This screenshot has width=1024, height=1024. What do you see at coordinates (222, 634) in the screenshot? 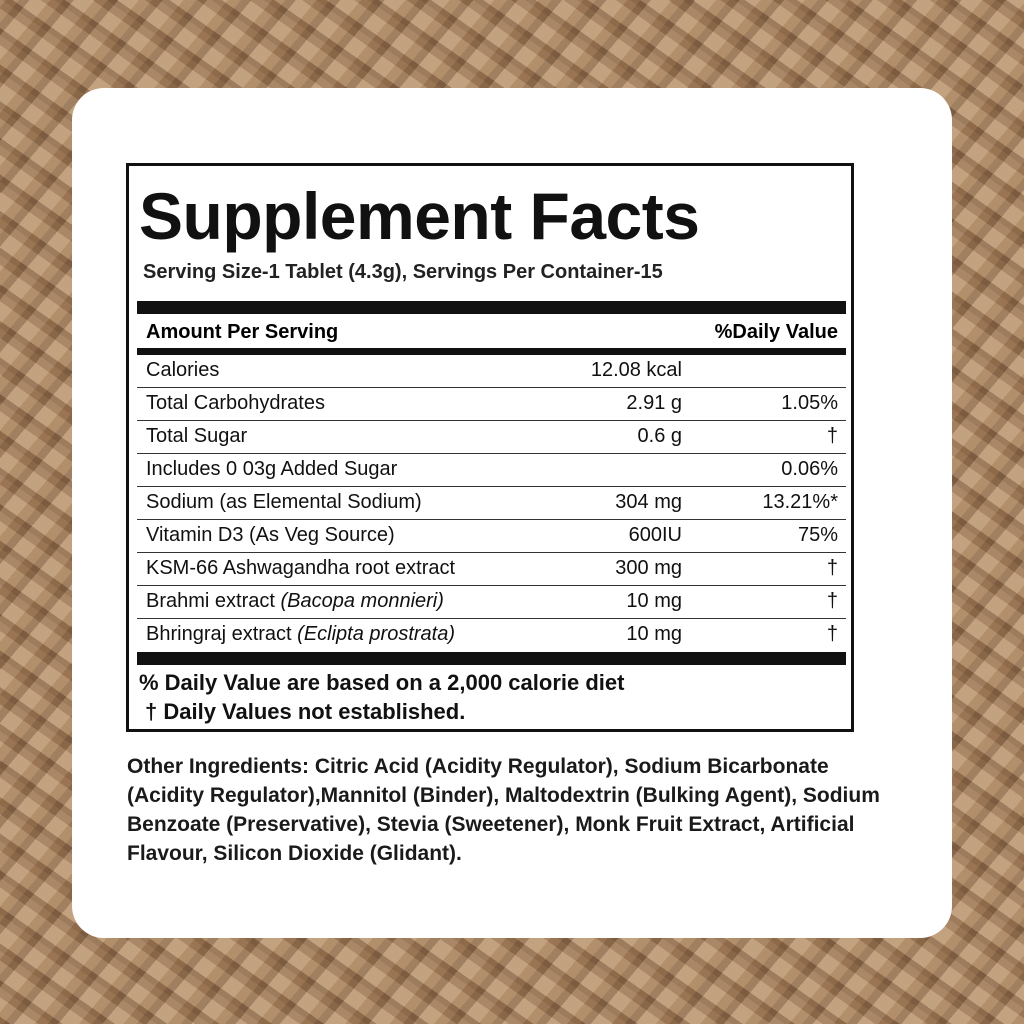
I see `nutrient-name-text: Bhringraj extract` at bounding box center [222, 634].